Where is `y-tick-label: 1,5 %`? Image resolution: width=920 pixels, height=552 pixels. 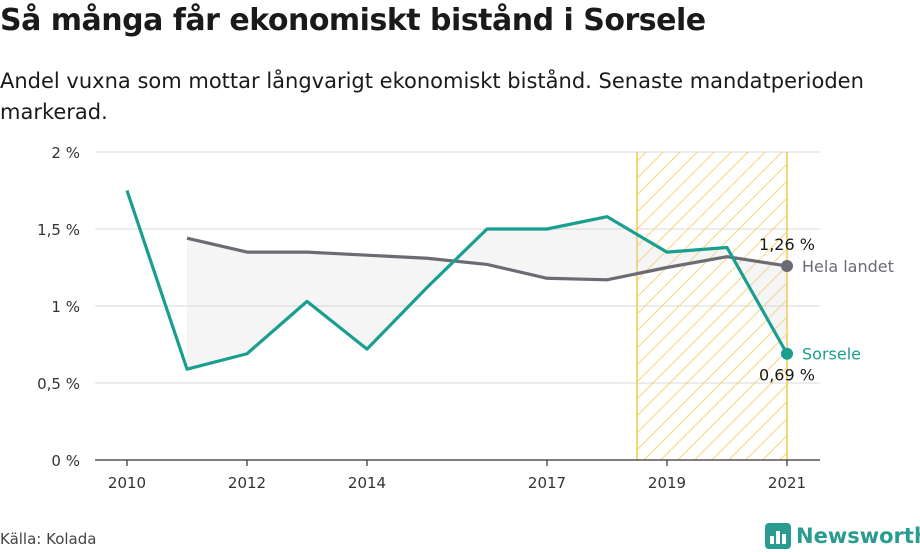 y-tick-label: 1,5 % is located at coordinates (58, 230).